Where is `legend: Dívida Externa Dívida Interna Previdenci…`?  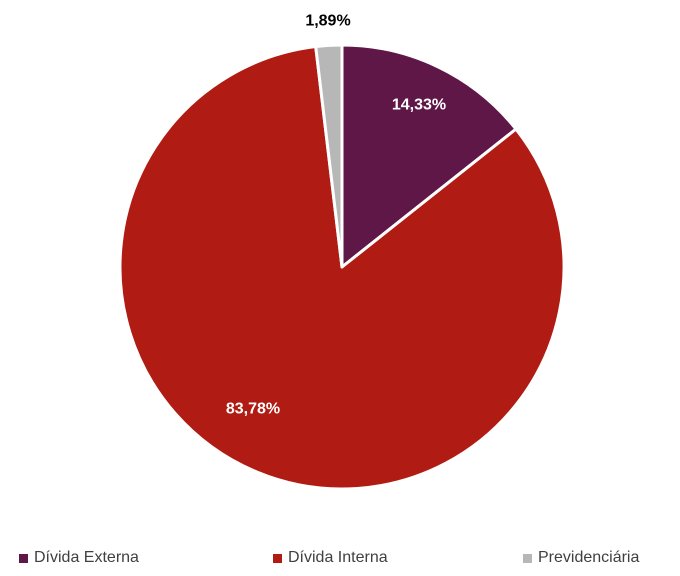 legend: Dívida Externa Dívida Interna Previdenci… is located at coordinates (340, 558).